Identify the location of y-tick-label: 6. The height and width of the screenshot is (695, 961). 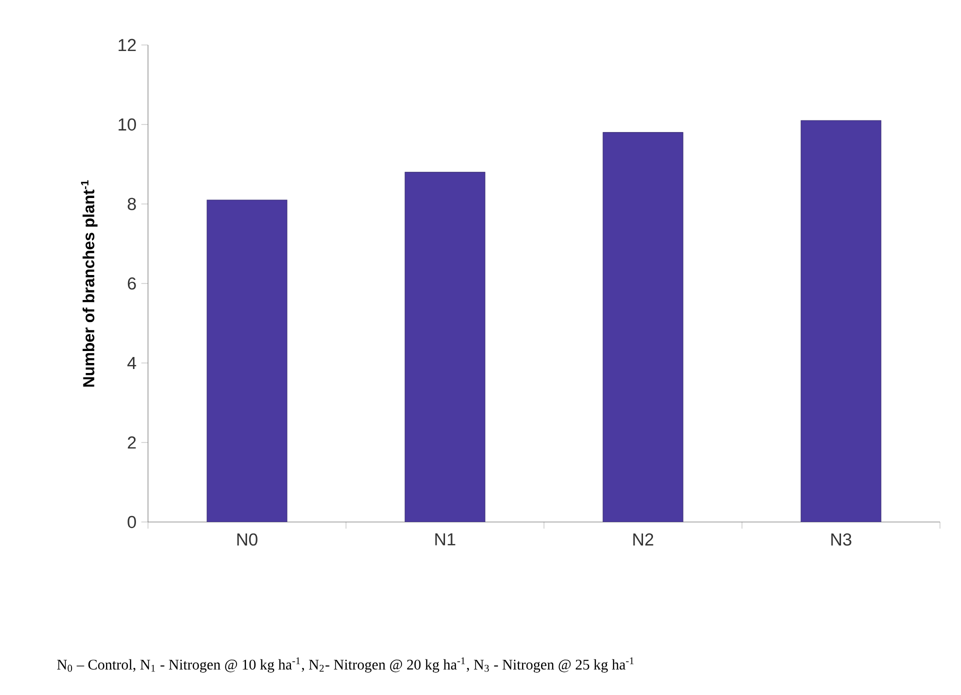
(132, 283).